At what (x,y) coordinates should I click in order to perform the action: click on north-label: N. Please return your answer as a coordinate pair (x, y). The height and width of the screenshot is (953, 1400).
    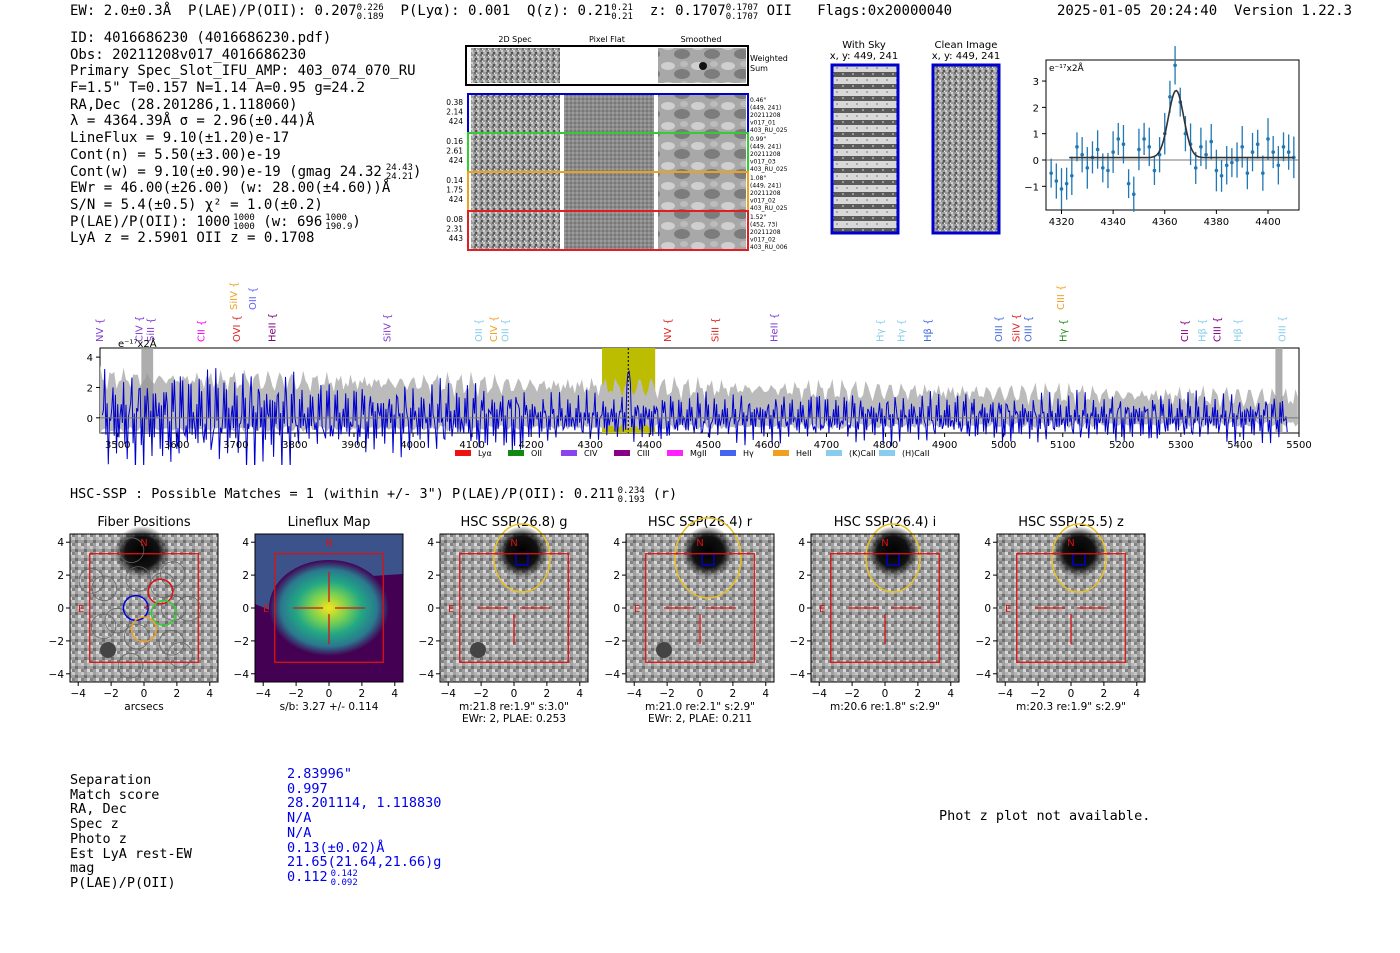
    Looking at the image, I should click on (328, 543).